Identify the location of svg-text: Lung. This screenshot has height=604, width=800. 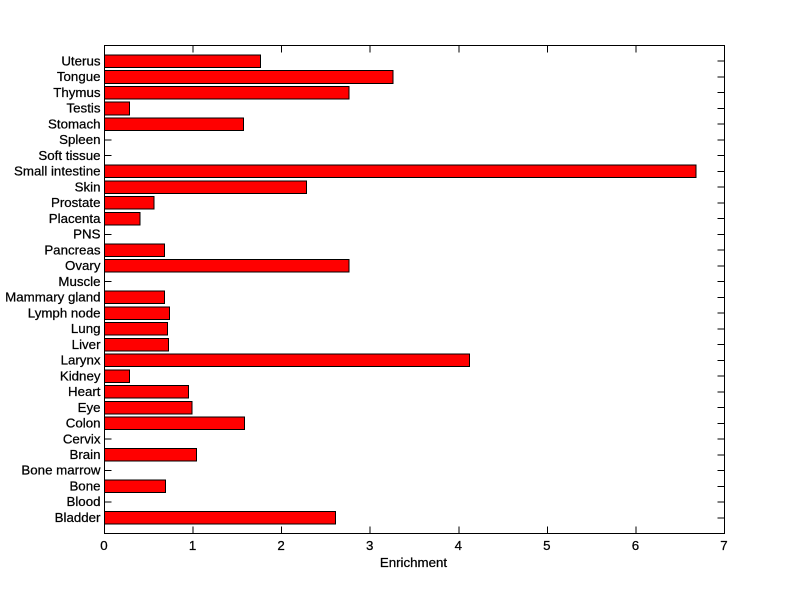
(86, 328).